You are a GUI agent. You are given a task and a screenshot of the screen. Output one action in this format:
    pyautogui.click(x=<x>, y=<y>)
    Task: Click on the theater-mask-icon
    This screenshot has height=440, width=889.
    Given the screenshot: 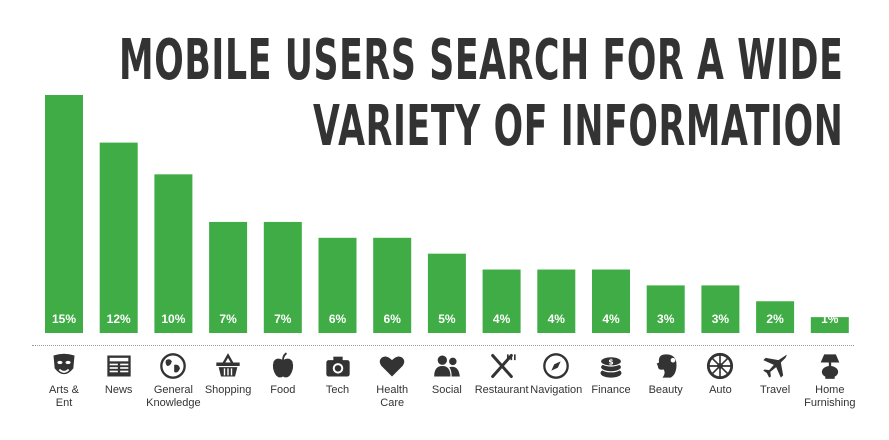 What is the action you would take?
    pyautogui.click(x=64, y=366)
    